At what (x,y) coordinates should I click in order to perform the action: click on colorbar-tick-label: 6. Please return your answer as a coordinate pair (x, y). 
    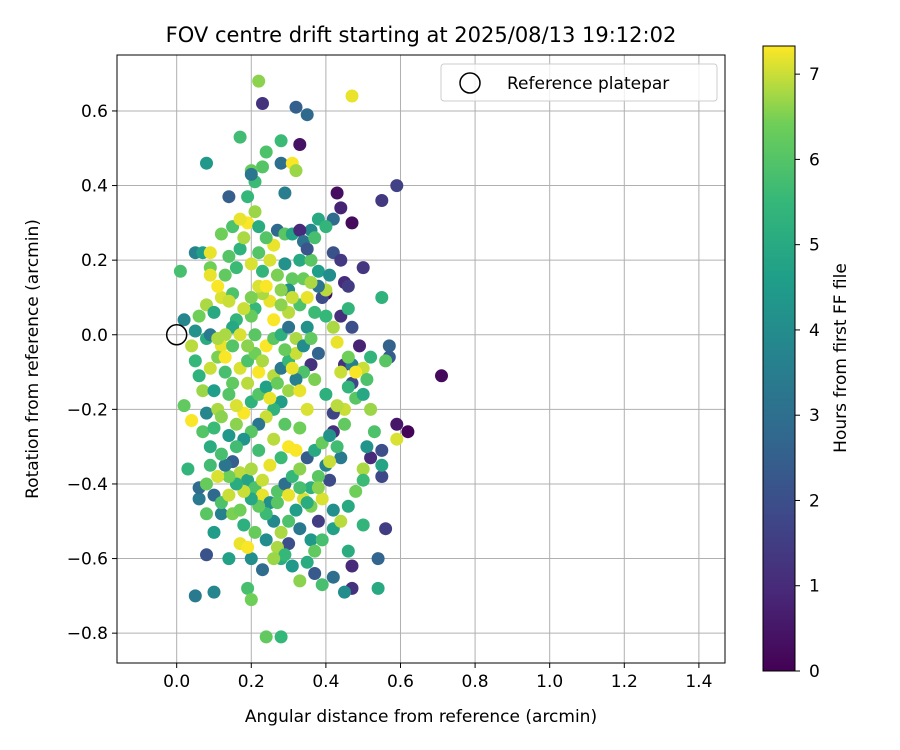
    Looking at the image, I should click on (814, 160).